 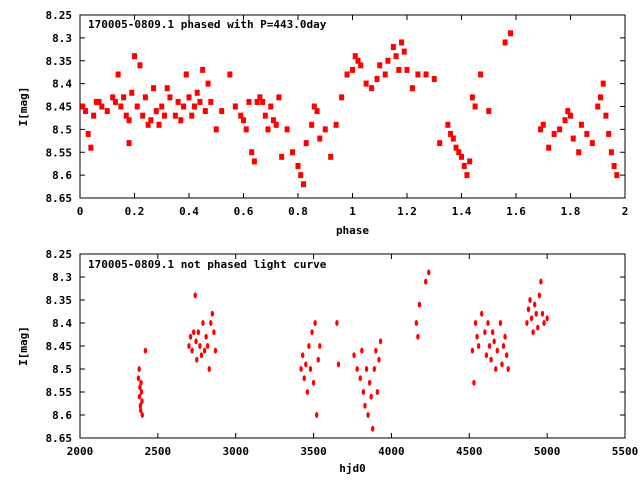 I want to click on y-tick-label: 8.6, so click(x=62, y=415).